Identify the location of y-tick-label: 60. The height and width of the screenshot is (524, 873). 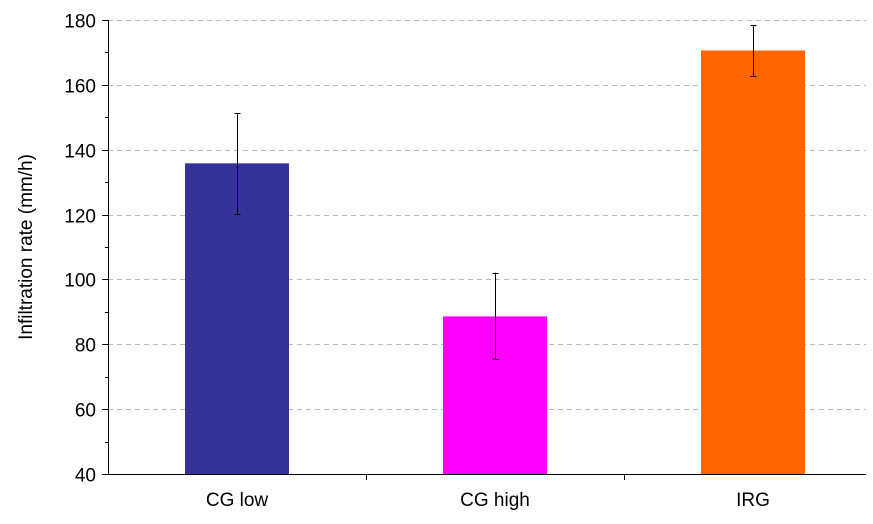
(85, 411).